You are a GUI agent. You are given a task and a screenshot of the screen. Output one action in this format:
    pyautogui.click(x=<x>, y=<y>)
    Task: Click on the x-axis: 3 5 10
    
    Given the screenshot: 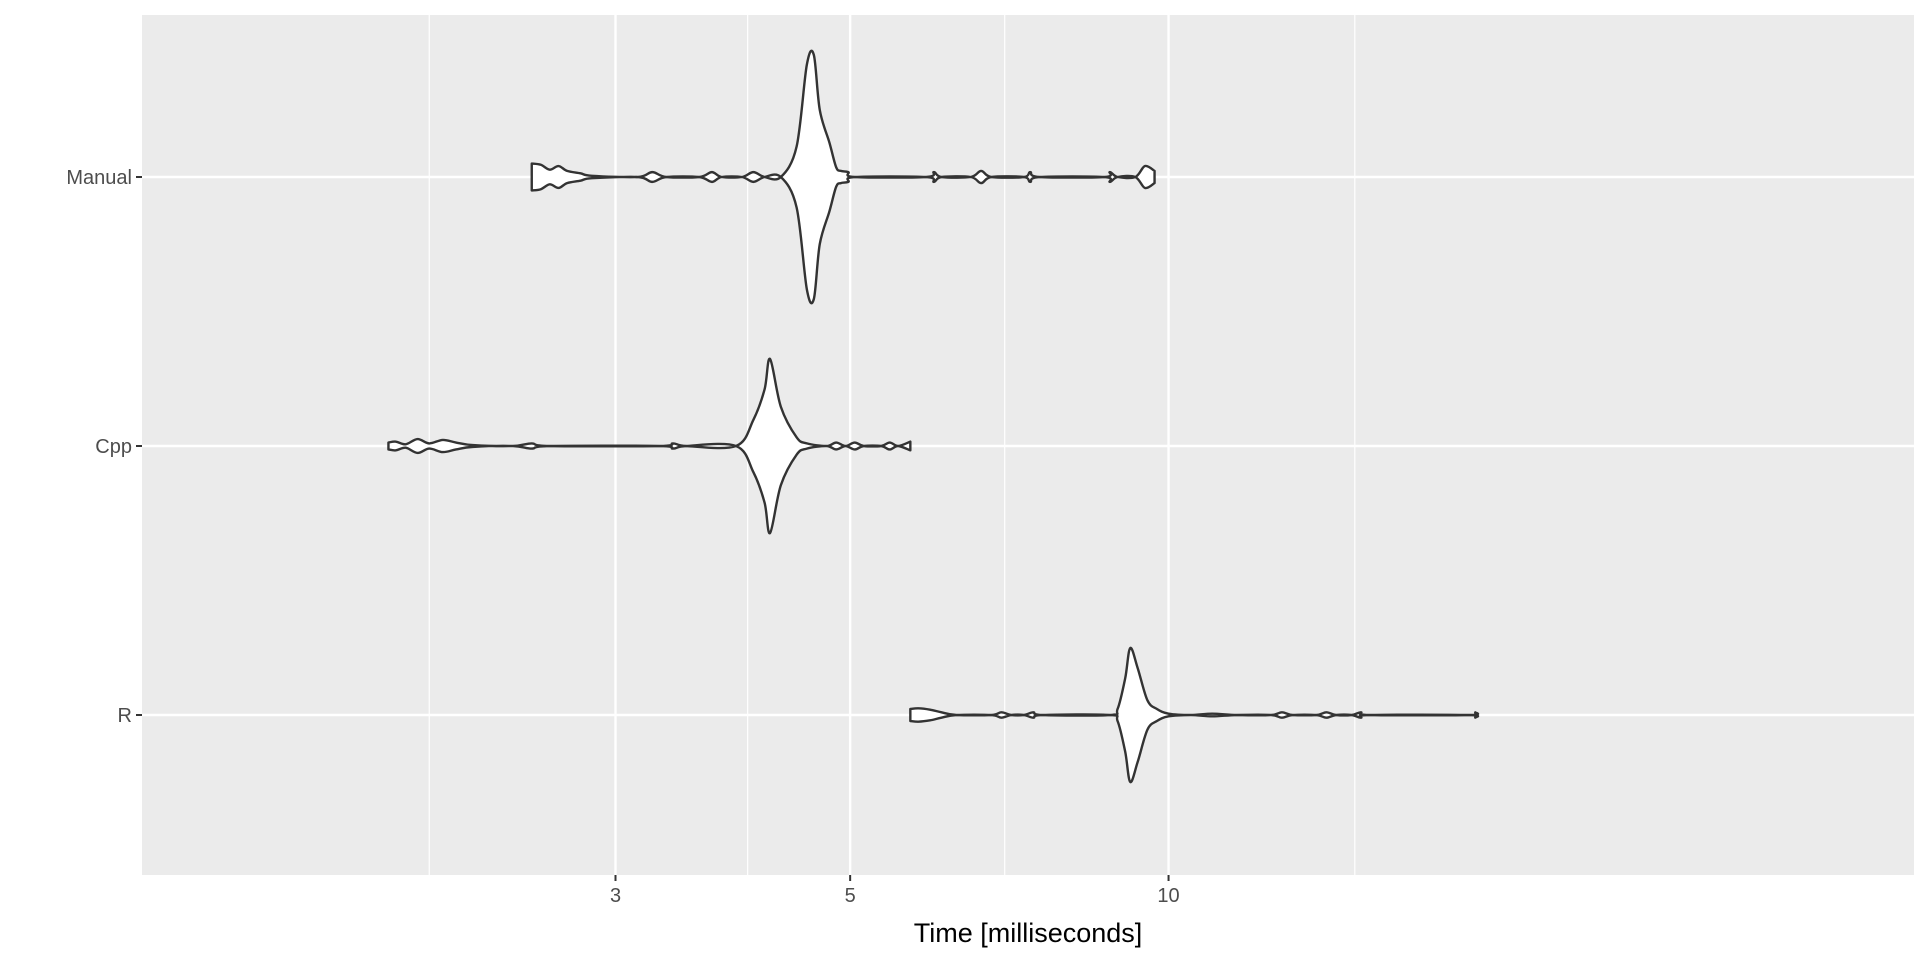 What is the action you would take?
    pyautogui.click(x=895, y=891)
    